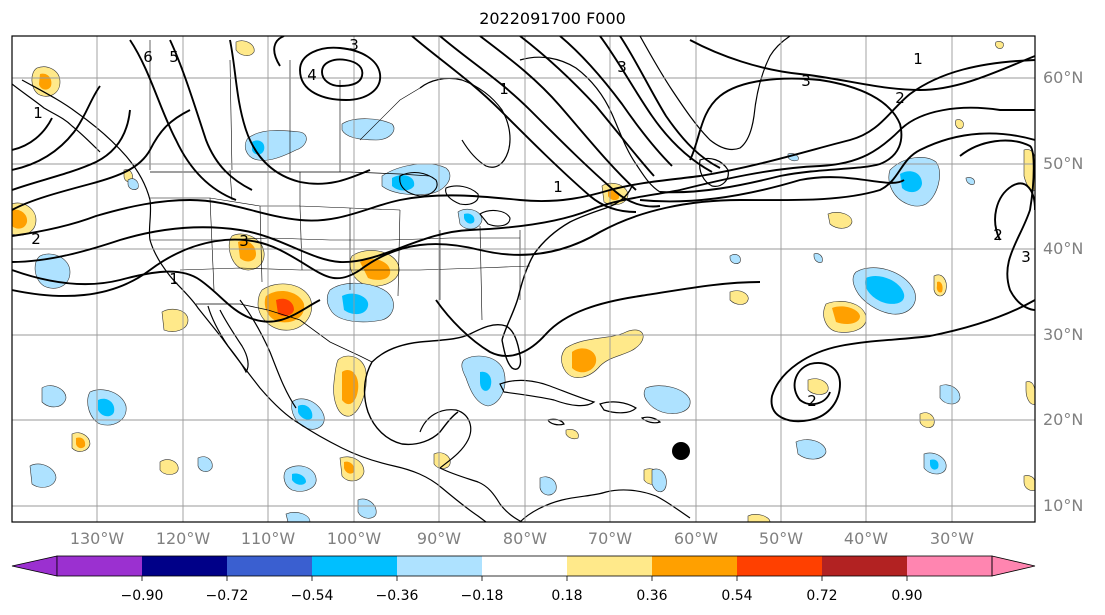 The image size is (1105, 615). Describe the element at coordinates (651, 596) in the screenshot. I see `colorbar-tick-label: 0.36` at that location.